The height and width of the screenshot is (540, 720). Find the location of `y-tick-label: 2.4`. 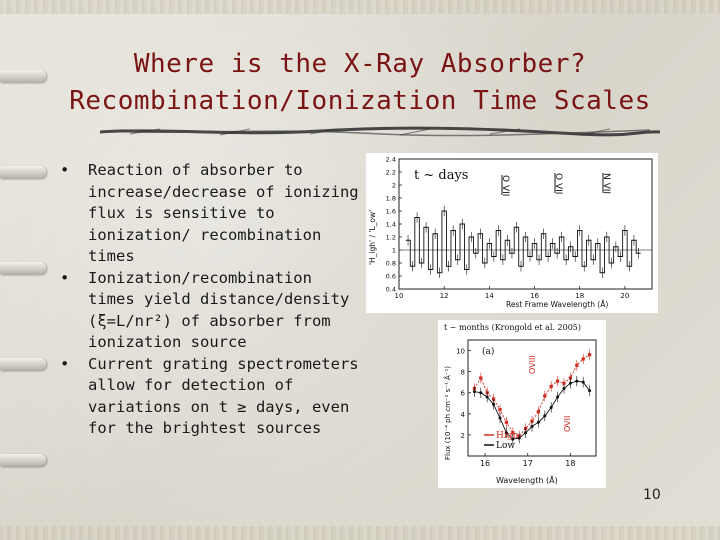

y-tick-label: 2.4 is located at coordinates (391, 160).